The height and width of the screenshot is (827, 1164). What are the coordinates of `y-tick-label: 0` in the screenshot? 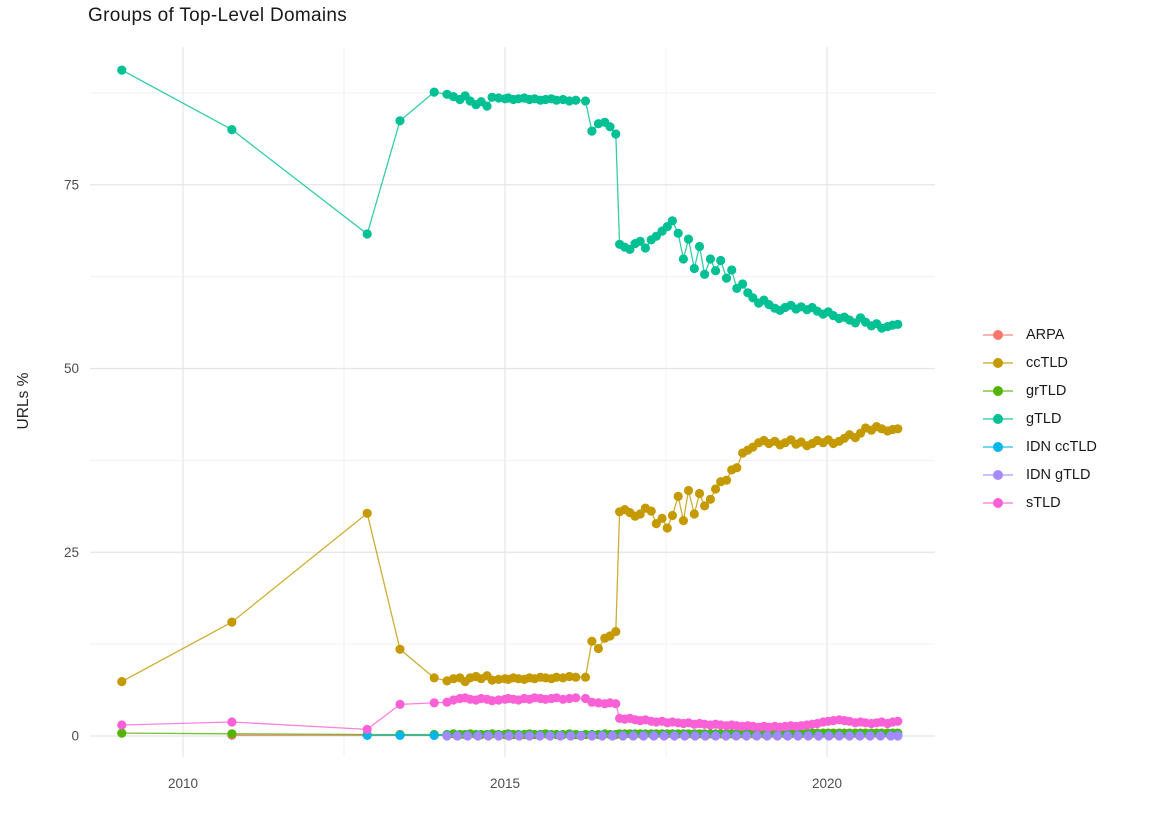 It's located at (75, 736).